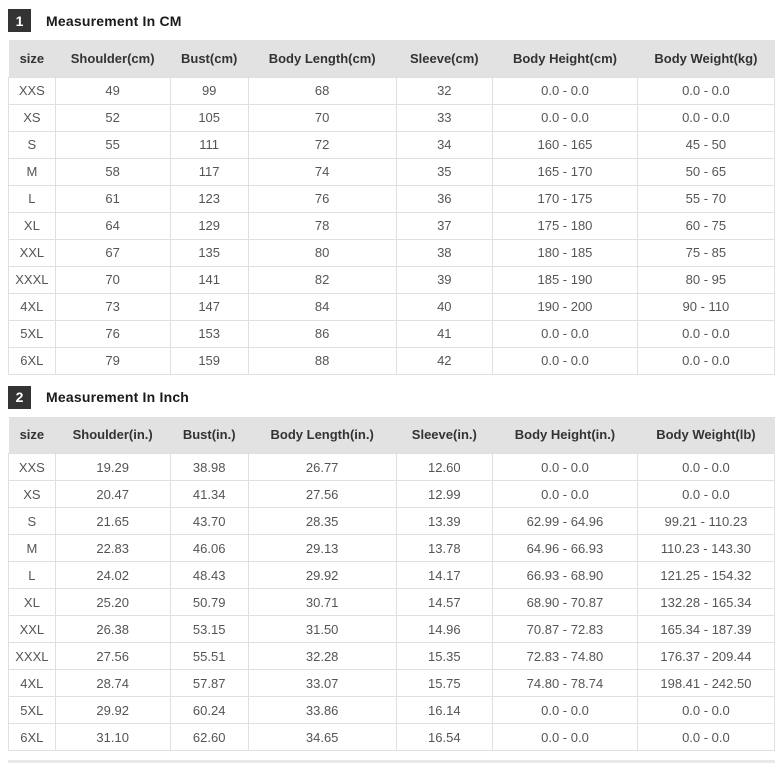 The width and height of the screenshot is (783, 763). I want to click on value-cell: 70.87 - 72.83, so click(565, 629).